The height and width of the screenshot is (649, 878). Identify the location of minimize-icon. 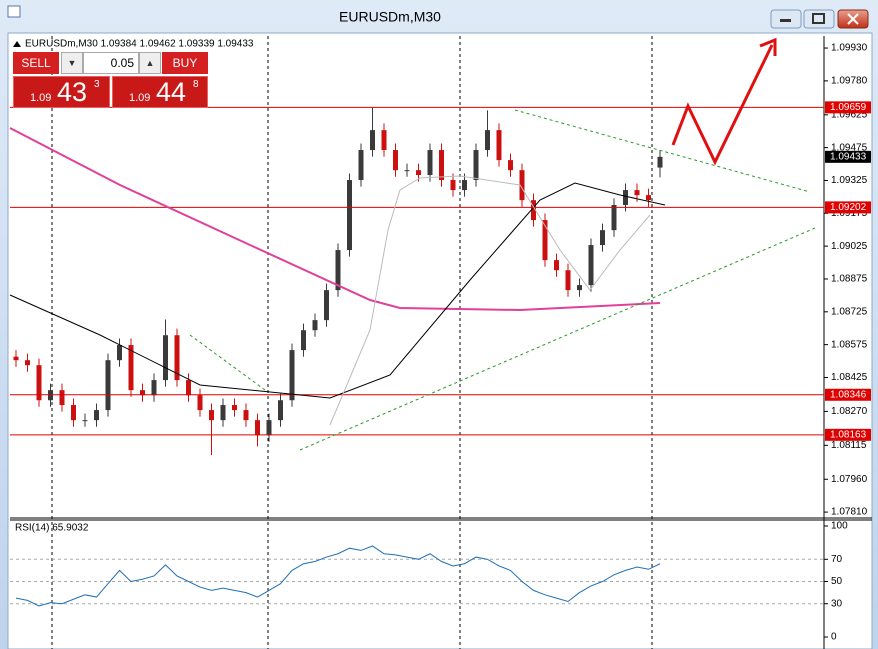
(785, 20).